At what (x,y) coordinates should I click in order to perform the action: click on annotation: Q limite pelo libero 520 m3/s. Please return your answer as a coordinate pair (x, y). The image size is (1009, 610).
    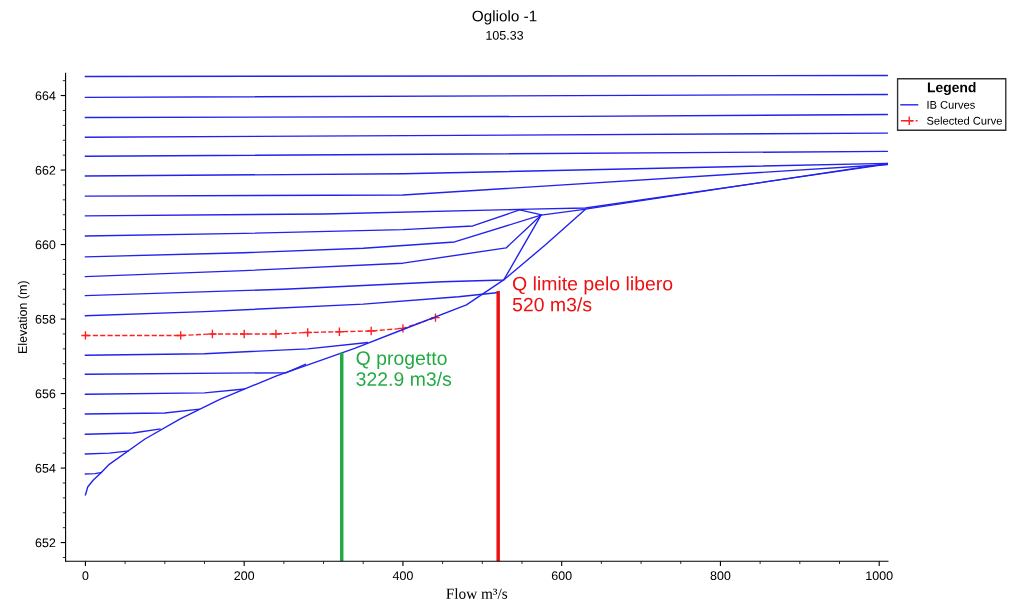
    Looking at the image, I should click on (592, 294).